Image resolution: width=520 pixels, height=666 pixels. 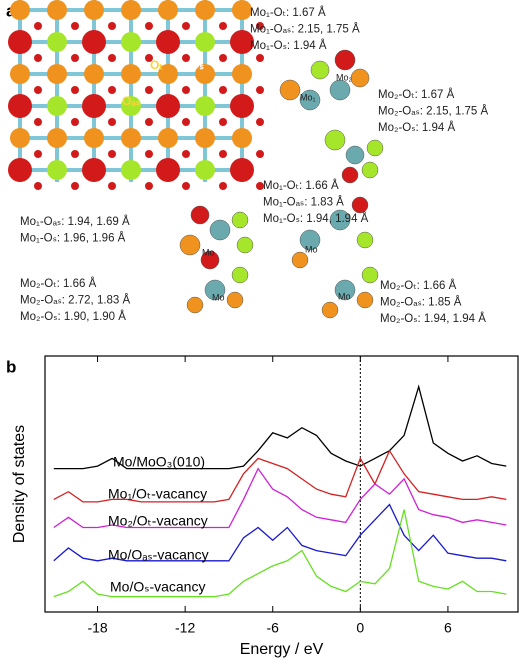 I want to click on bond-label: Mo₂-Oₛ: 1.94 Å, so click(x=416, y=127).